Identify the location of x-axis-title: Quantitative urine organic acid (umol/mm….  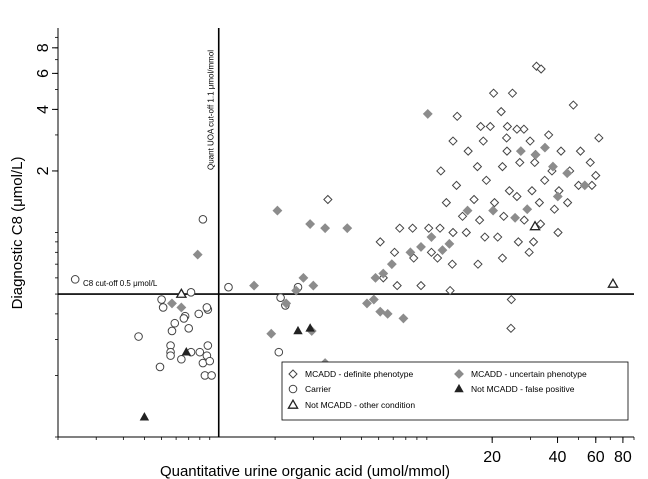
(305, 471).